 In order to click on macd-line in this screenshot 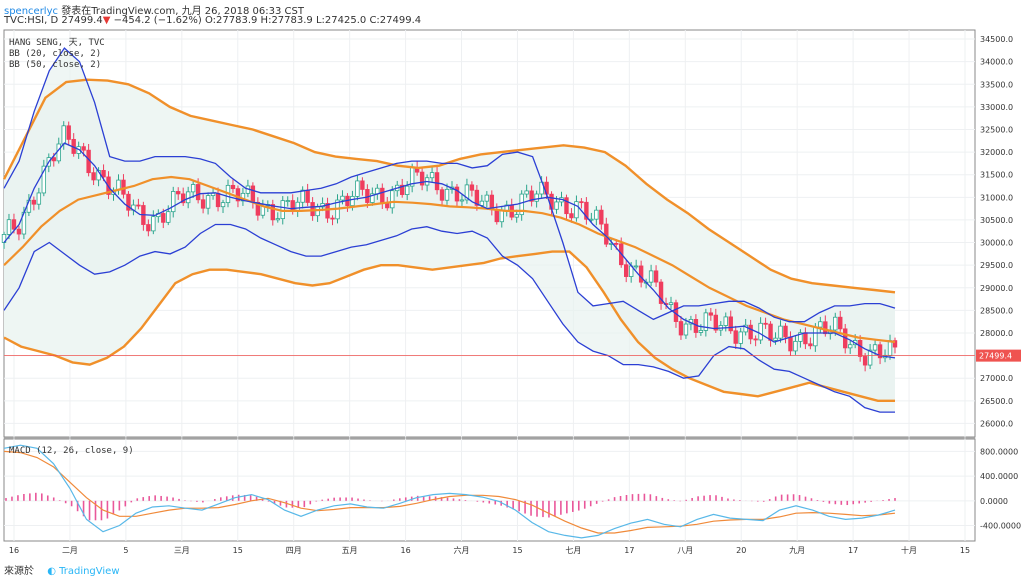, I will do `click(449, 491)`.